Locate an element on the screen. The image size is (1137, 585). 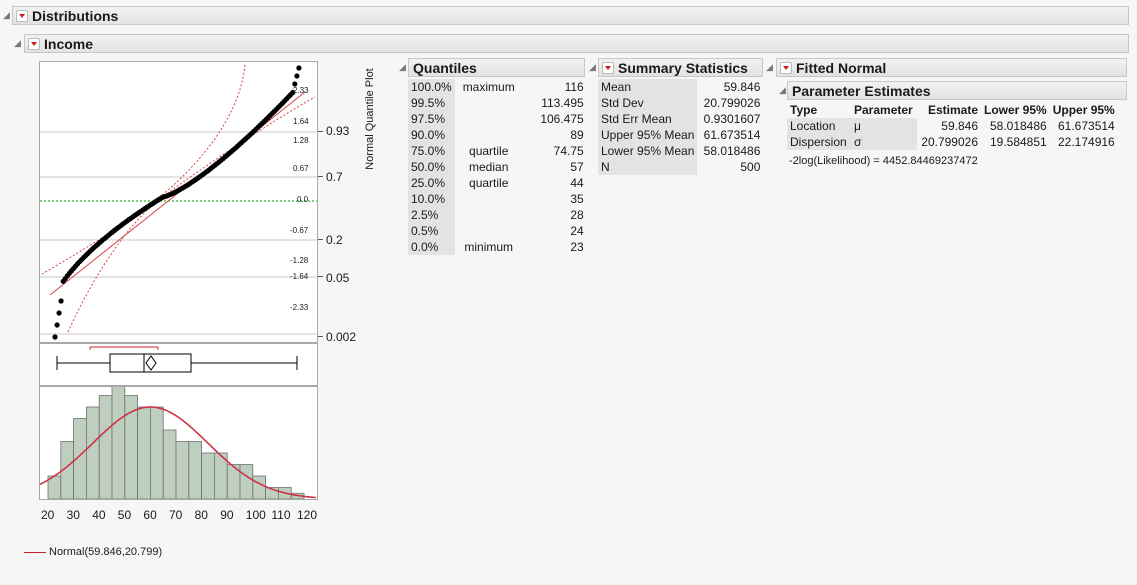
normal-fit-curve is located at coordinates (178, 452).